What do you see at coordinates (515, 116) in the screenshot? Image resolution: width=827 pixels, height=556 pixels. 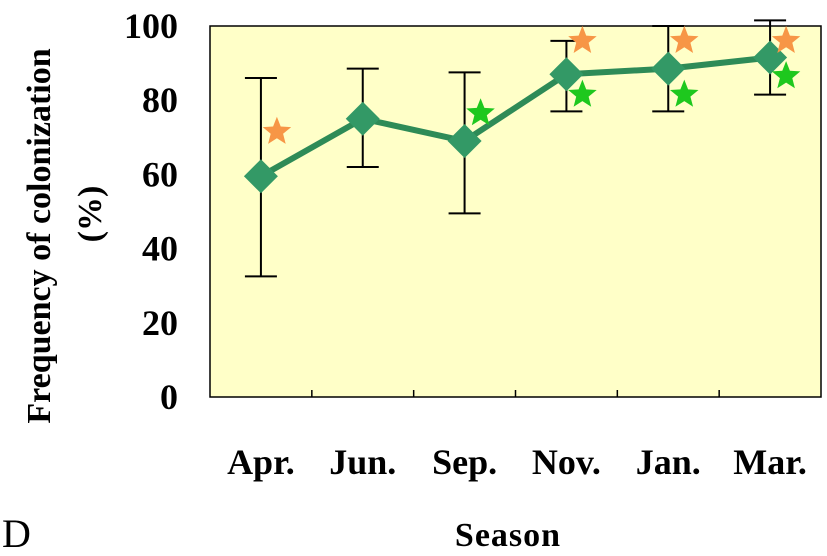 I see `series-line` at bounding box center [515, 116].